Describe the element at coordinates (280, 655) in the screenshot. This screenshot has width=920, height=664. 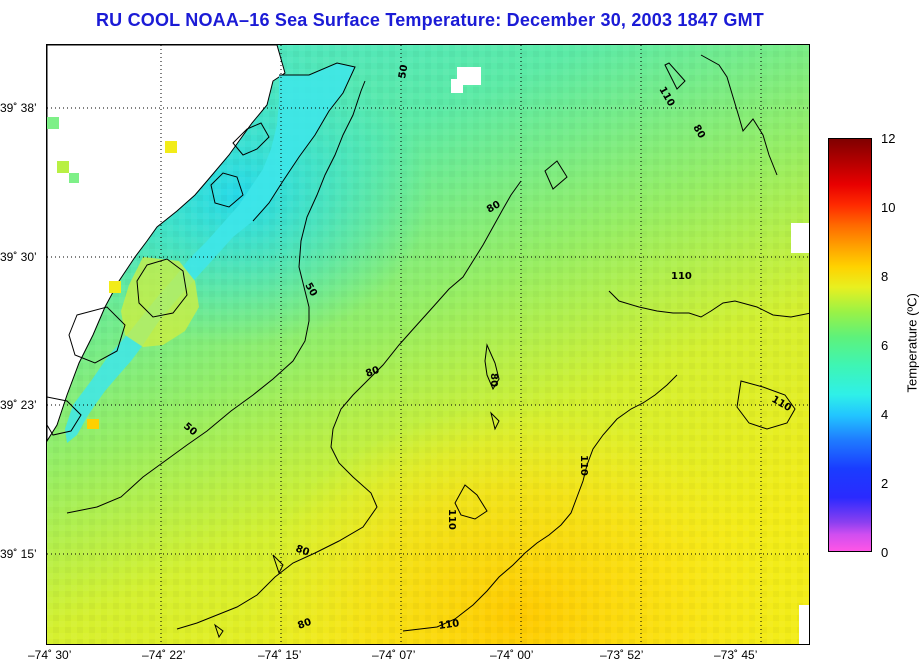
I see `longitude-label: –74˚ 15’` at that location.